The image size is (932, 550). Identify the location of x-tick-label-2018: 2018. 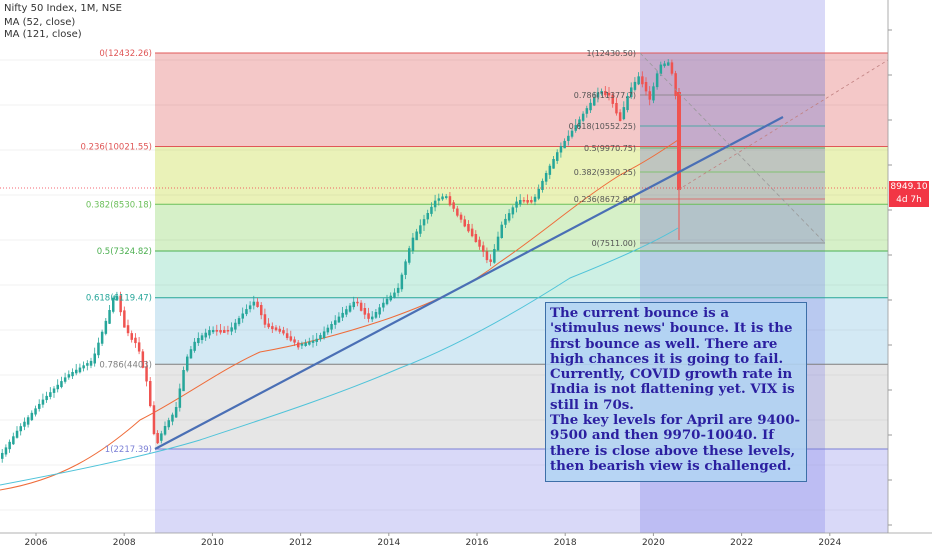
(565, 543).